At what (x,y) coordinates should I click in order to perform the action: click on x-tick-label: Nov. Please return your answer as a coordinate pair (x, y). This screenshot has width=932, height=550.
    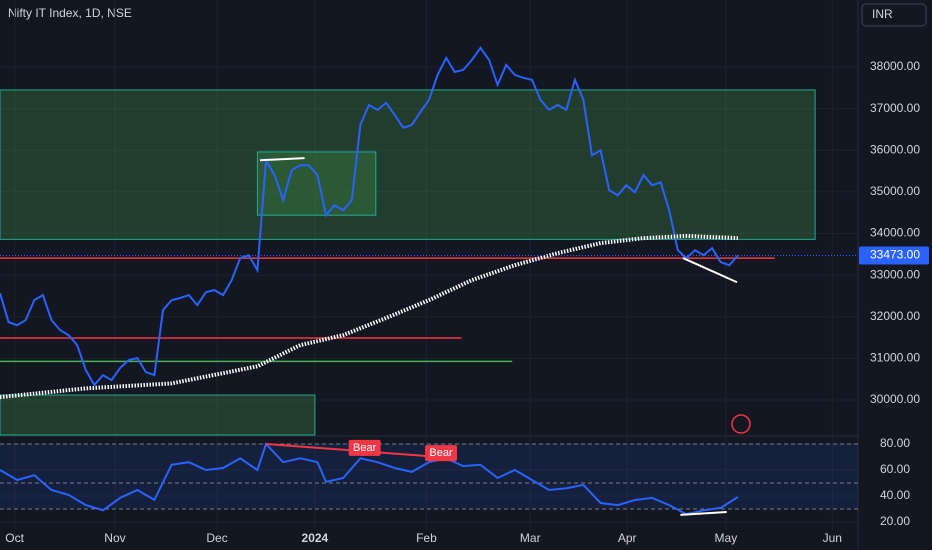
    Looking at the image, I should click on (114, 538).